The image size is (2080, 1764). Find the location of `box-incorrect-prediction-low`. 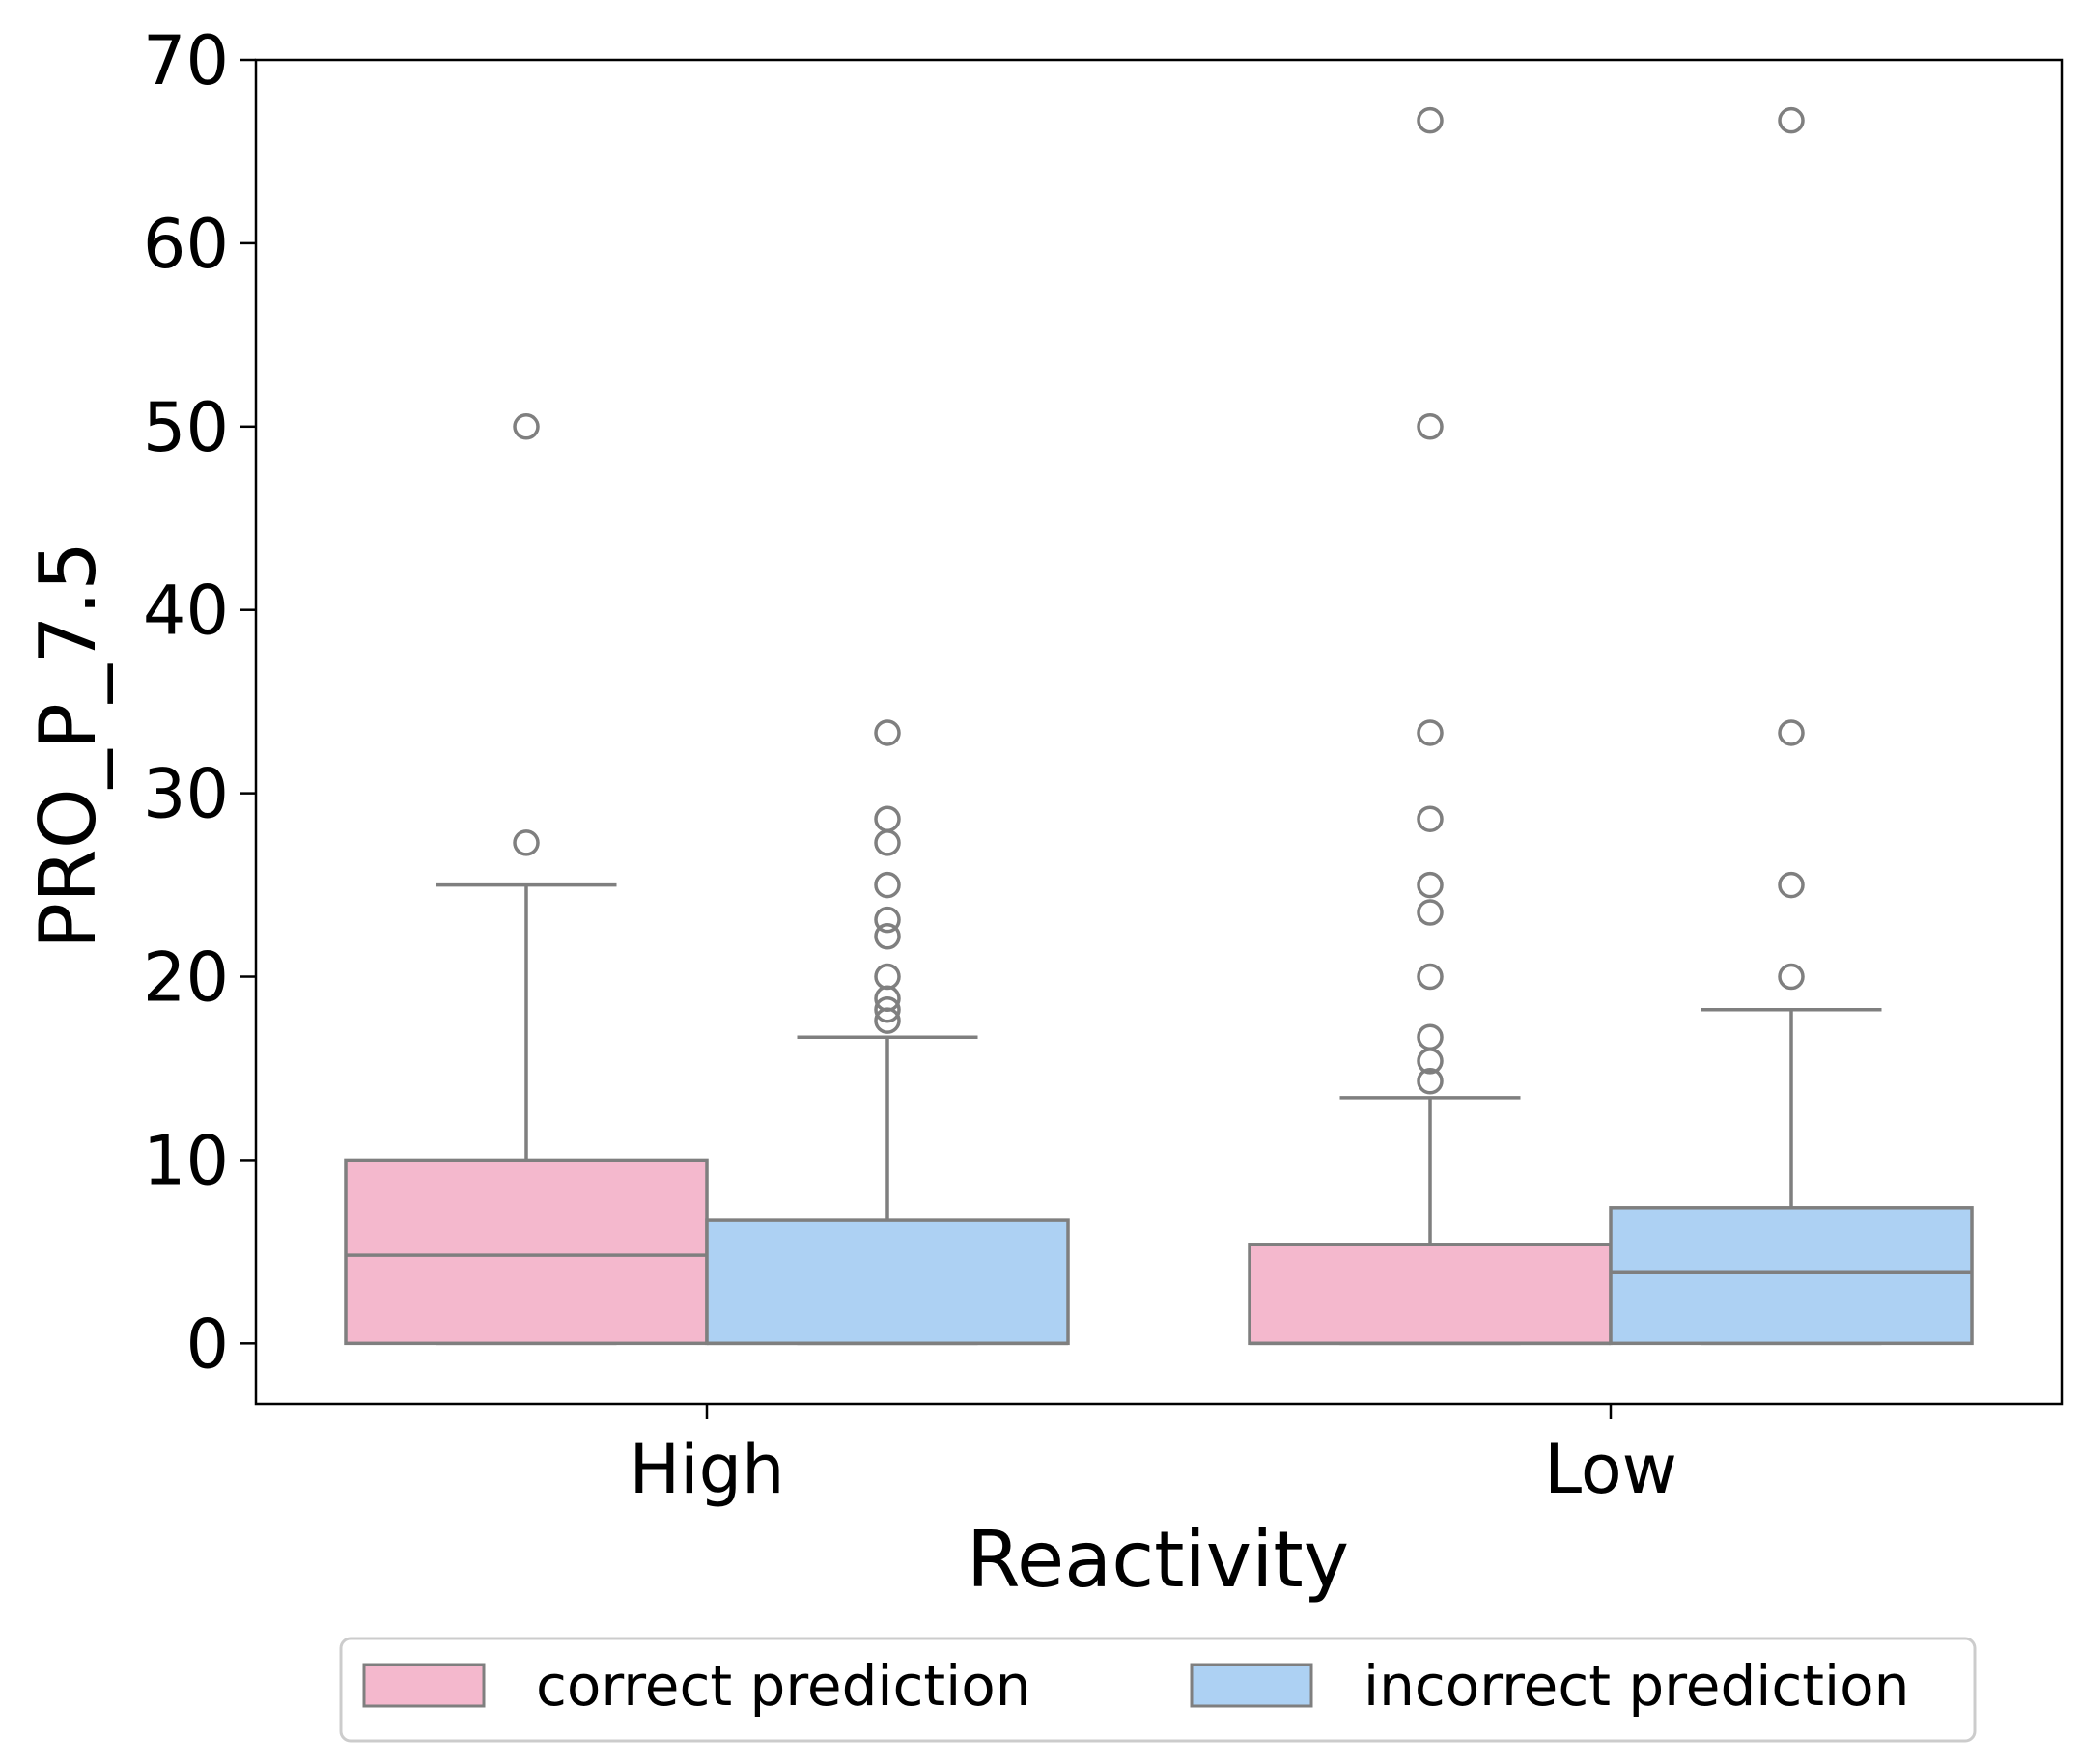

box-incorrect-prediction-low is located at coordinates (1792, 726).